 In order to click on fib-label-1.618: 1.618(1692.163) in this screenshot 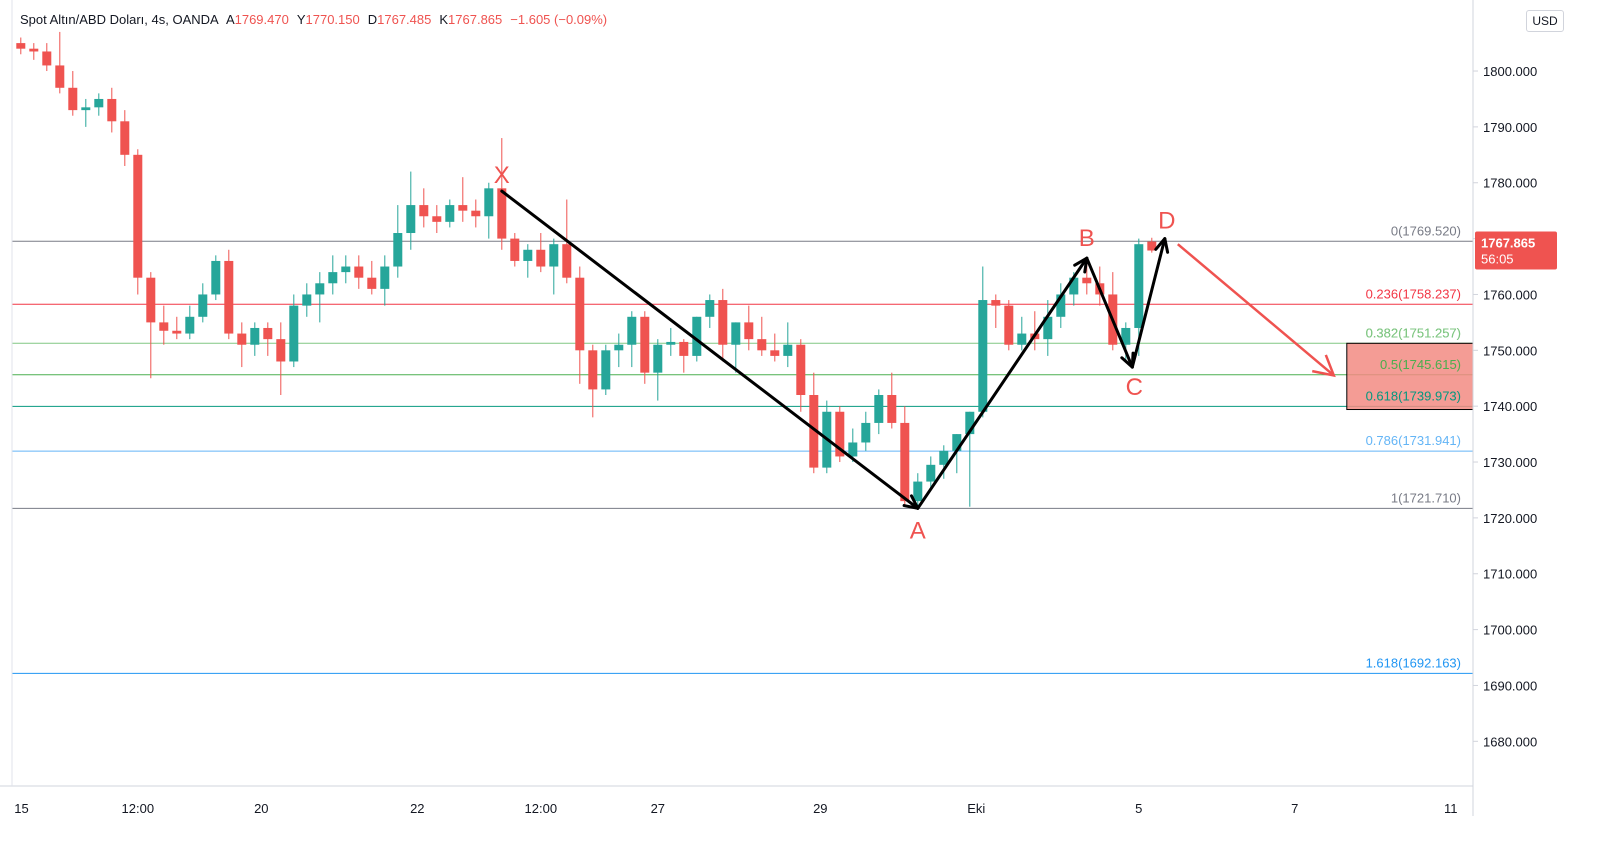, I will do `click(1413, 662)`.